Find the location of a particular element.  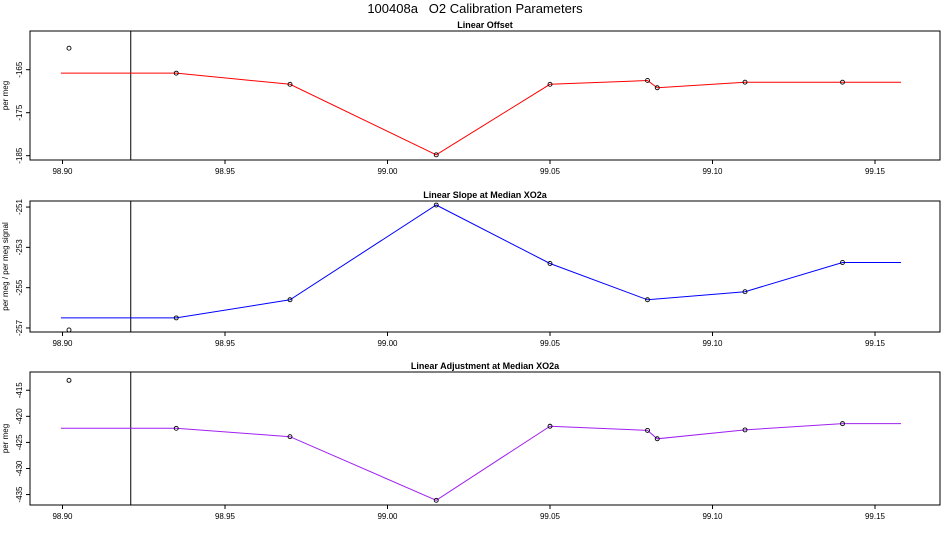

y-tick-label: -415 is located at coordinates (19, 390).